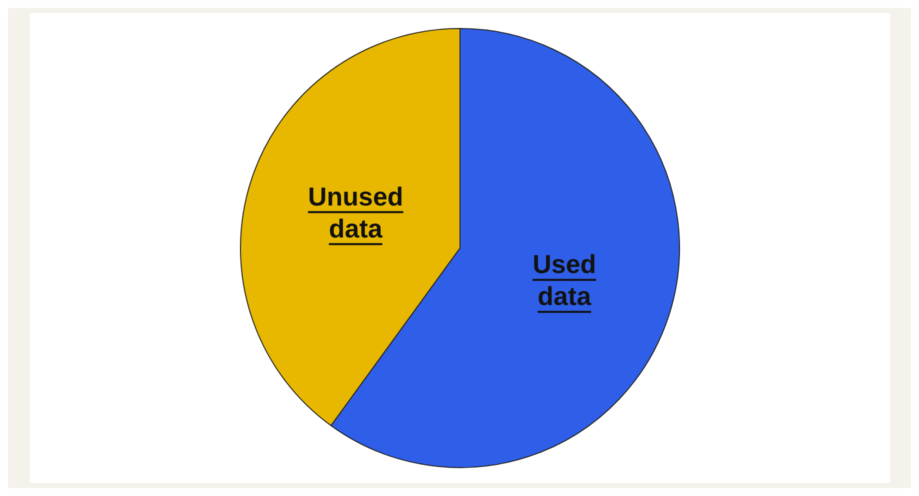  I want to click on slice-label: Unused data, so click(355, 212).